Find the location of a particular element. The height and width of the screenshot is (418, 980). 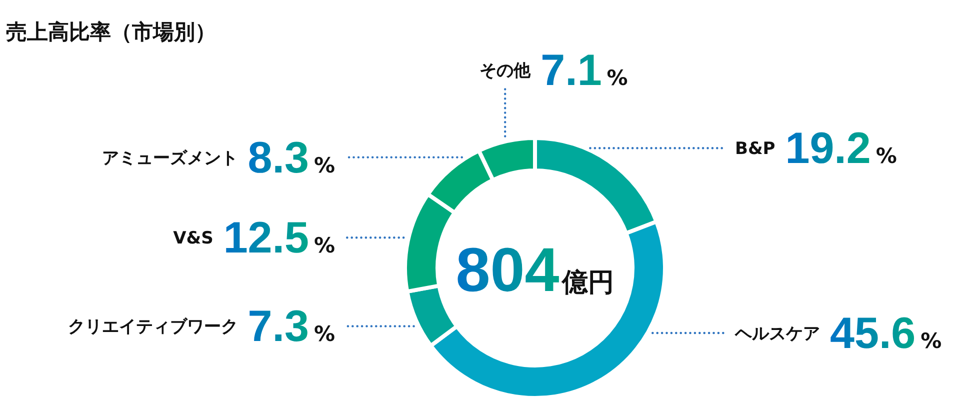

slice-label: アミューズメント is located at coordinates (170, 158).